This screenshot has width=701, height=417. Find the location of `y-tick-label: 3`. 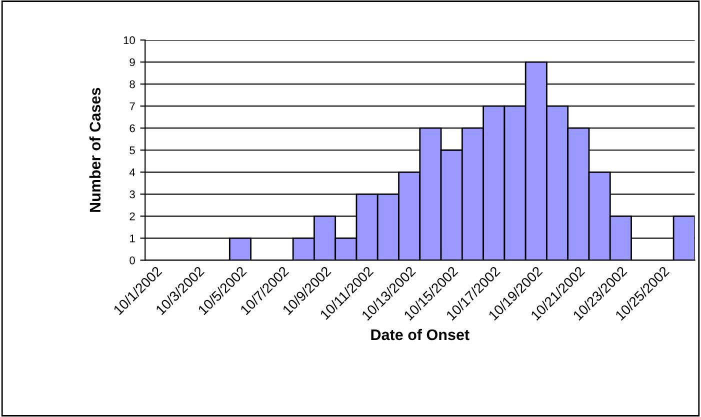

y-tick-label: 3 is located at coordinates (132, 194).